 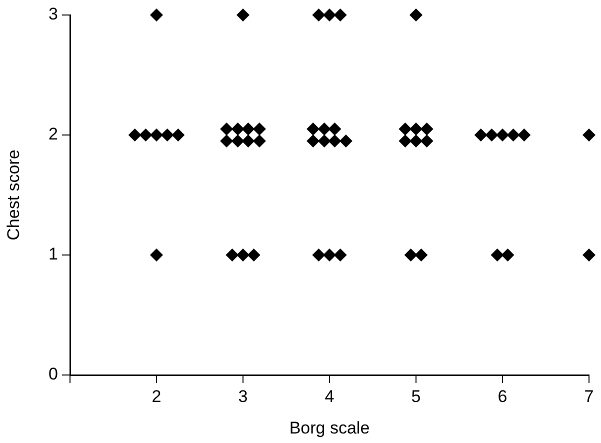 What do you see at coordinates (13, 195) in the screenshot?
I see `y-axis-title: Chest score` at bounding box center [13, 195].